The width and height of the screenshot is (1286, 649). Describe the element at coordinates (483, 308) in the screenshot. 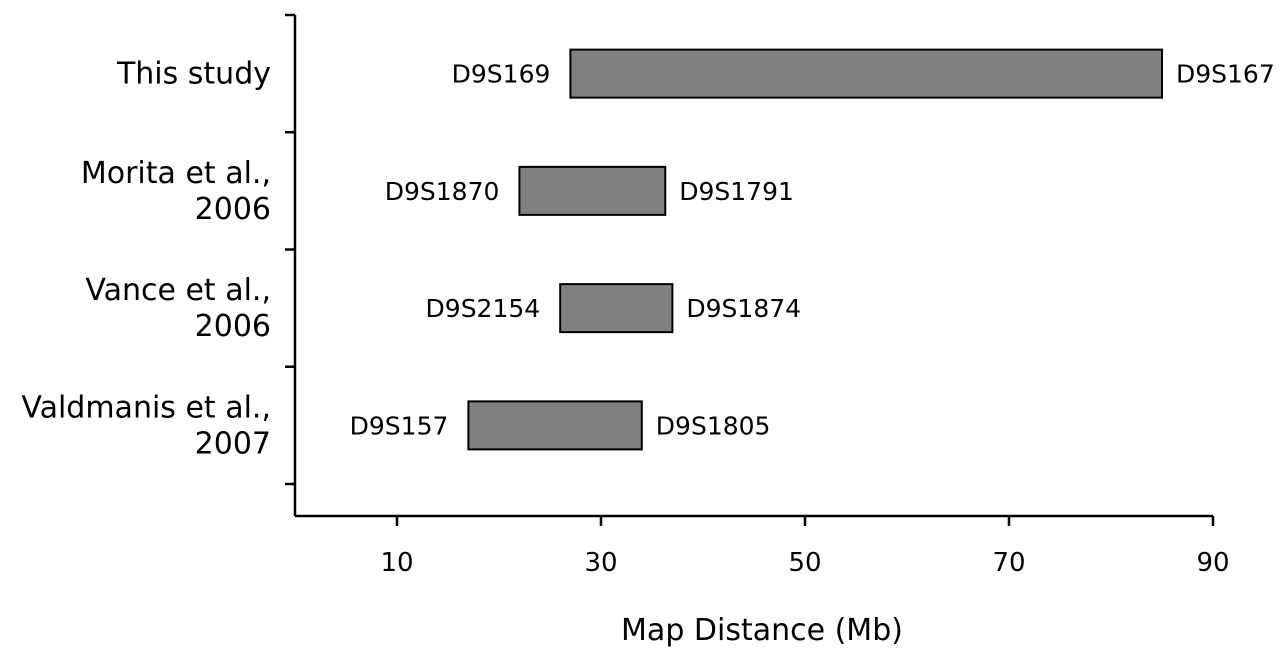

I see `start-marker-label: D9S2154` at that location.